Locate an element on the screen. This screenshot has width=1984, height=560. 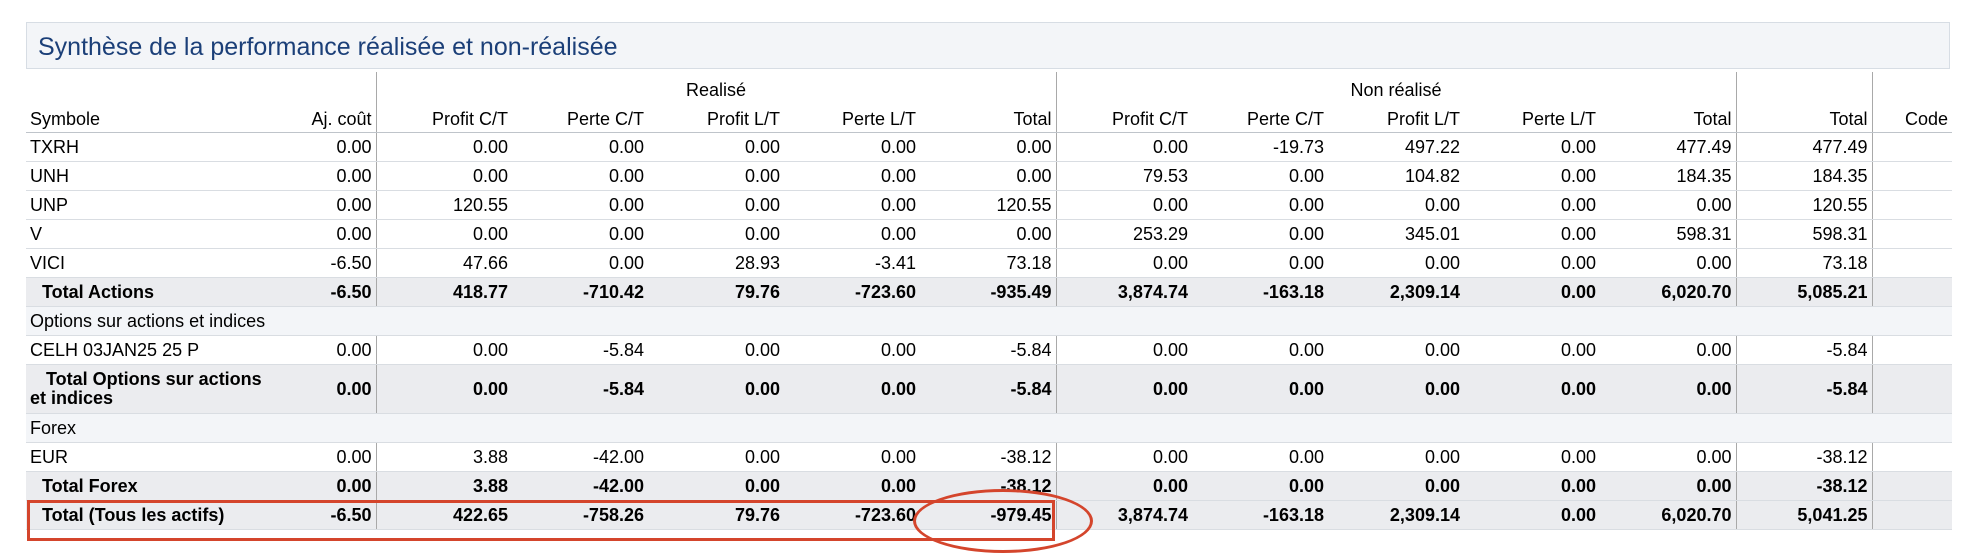
value-cell: -42.00 is located at coordinates (580, 457).